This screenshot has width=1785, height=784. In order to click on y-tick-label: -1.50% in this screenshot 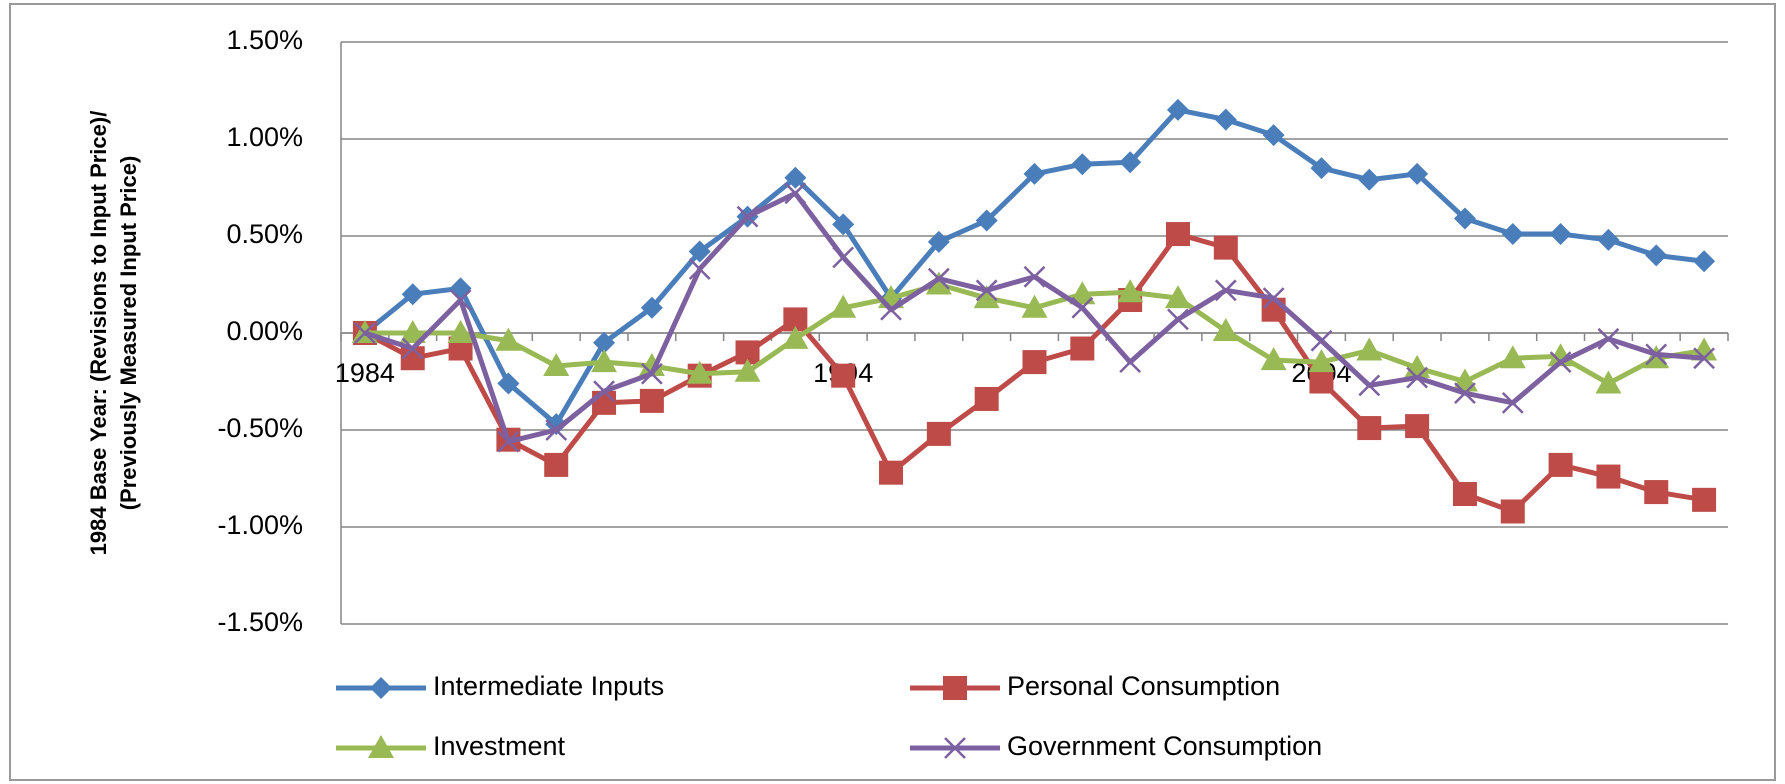, I will do `click(260, 622)`.